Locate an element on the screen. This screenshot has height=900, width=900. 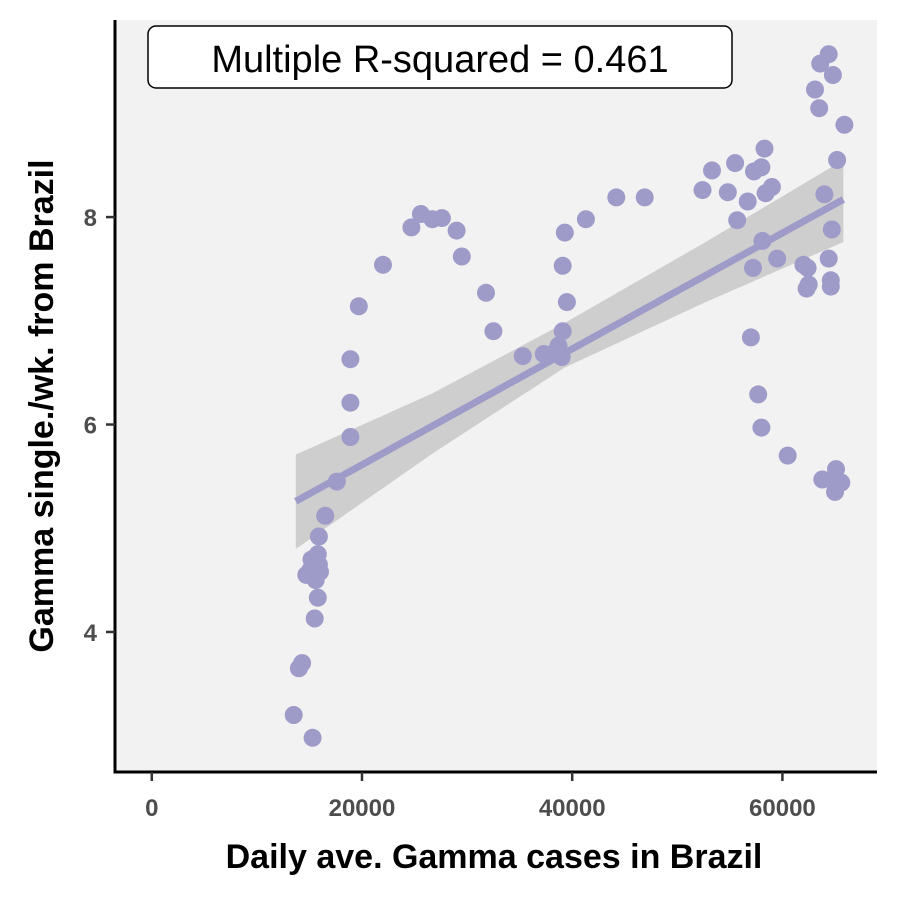
y-tick-label: 8 is located at coordinates (90, 218).